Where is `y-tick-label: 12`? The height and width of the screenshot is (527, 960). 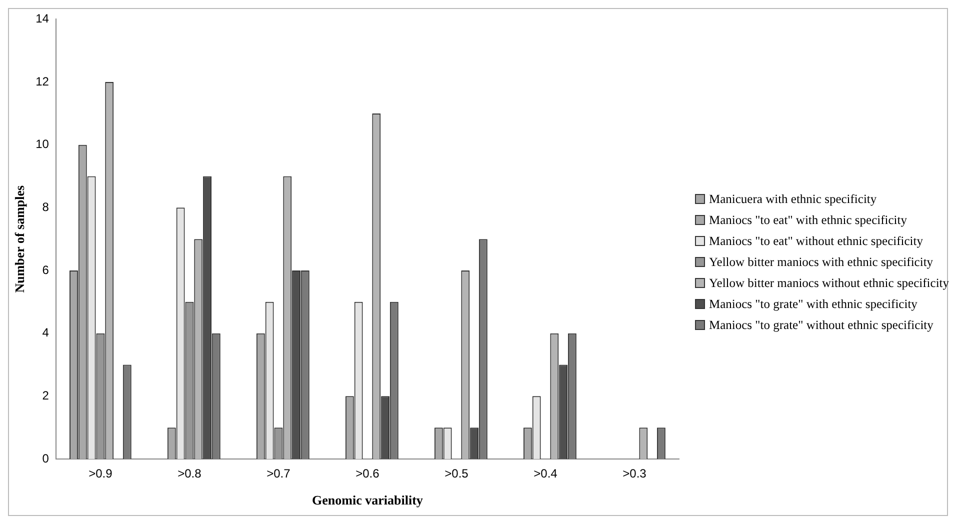
y-tick-label: 12 is located at coordinates (43, 81).